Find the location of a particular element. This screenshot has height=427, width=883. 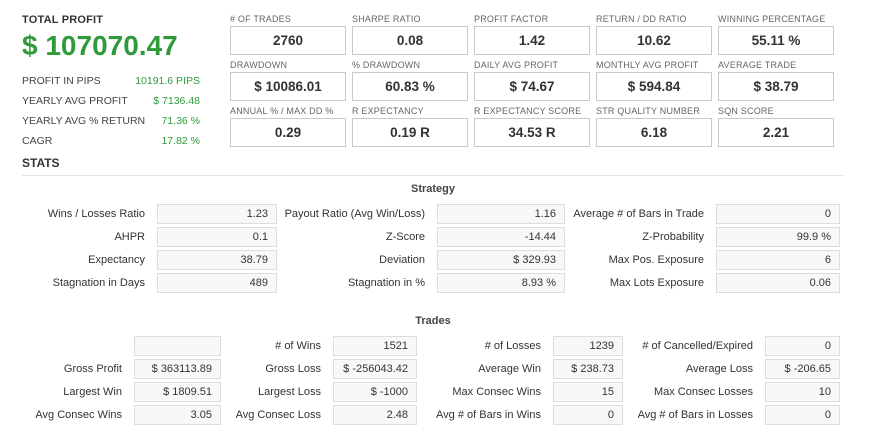

metric-value: 0.29 is located at coordinates (288, 132).